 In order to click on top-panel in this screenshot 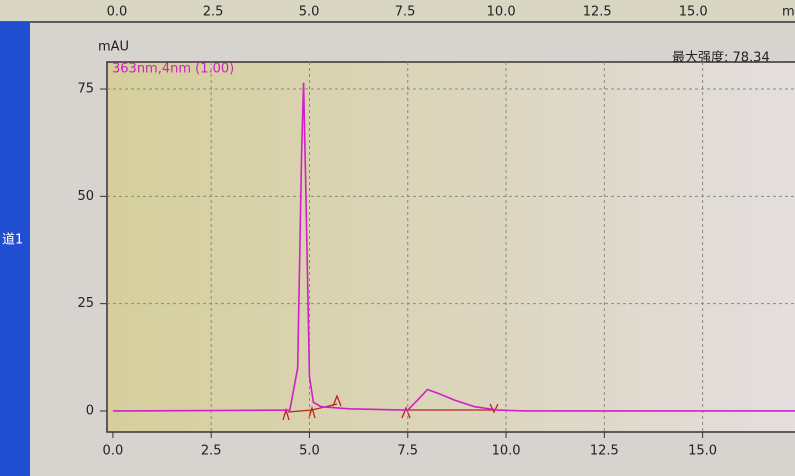, I will do `click(397, 11)`.